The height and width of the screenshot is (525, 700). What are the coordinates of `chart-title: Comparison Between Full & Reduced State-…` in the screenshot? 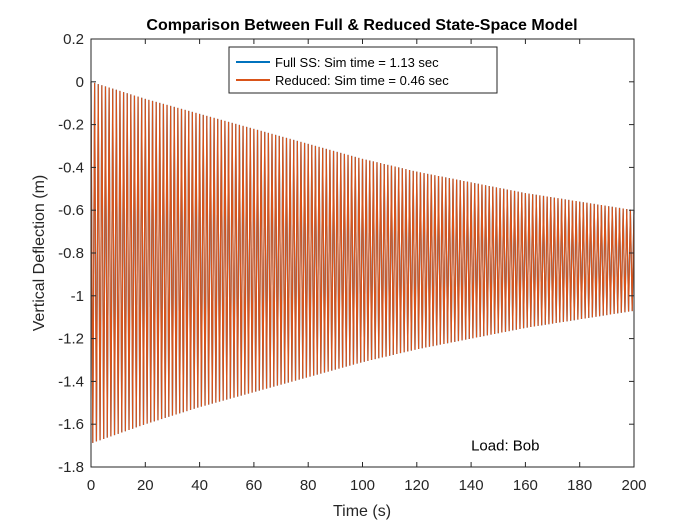 It's located at (361, 25).